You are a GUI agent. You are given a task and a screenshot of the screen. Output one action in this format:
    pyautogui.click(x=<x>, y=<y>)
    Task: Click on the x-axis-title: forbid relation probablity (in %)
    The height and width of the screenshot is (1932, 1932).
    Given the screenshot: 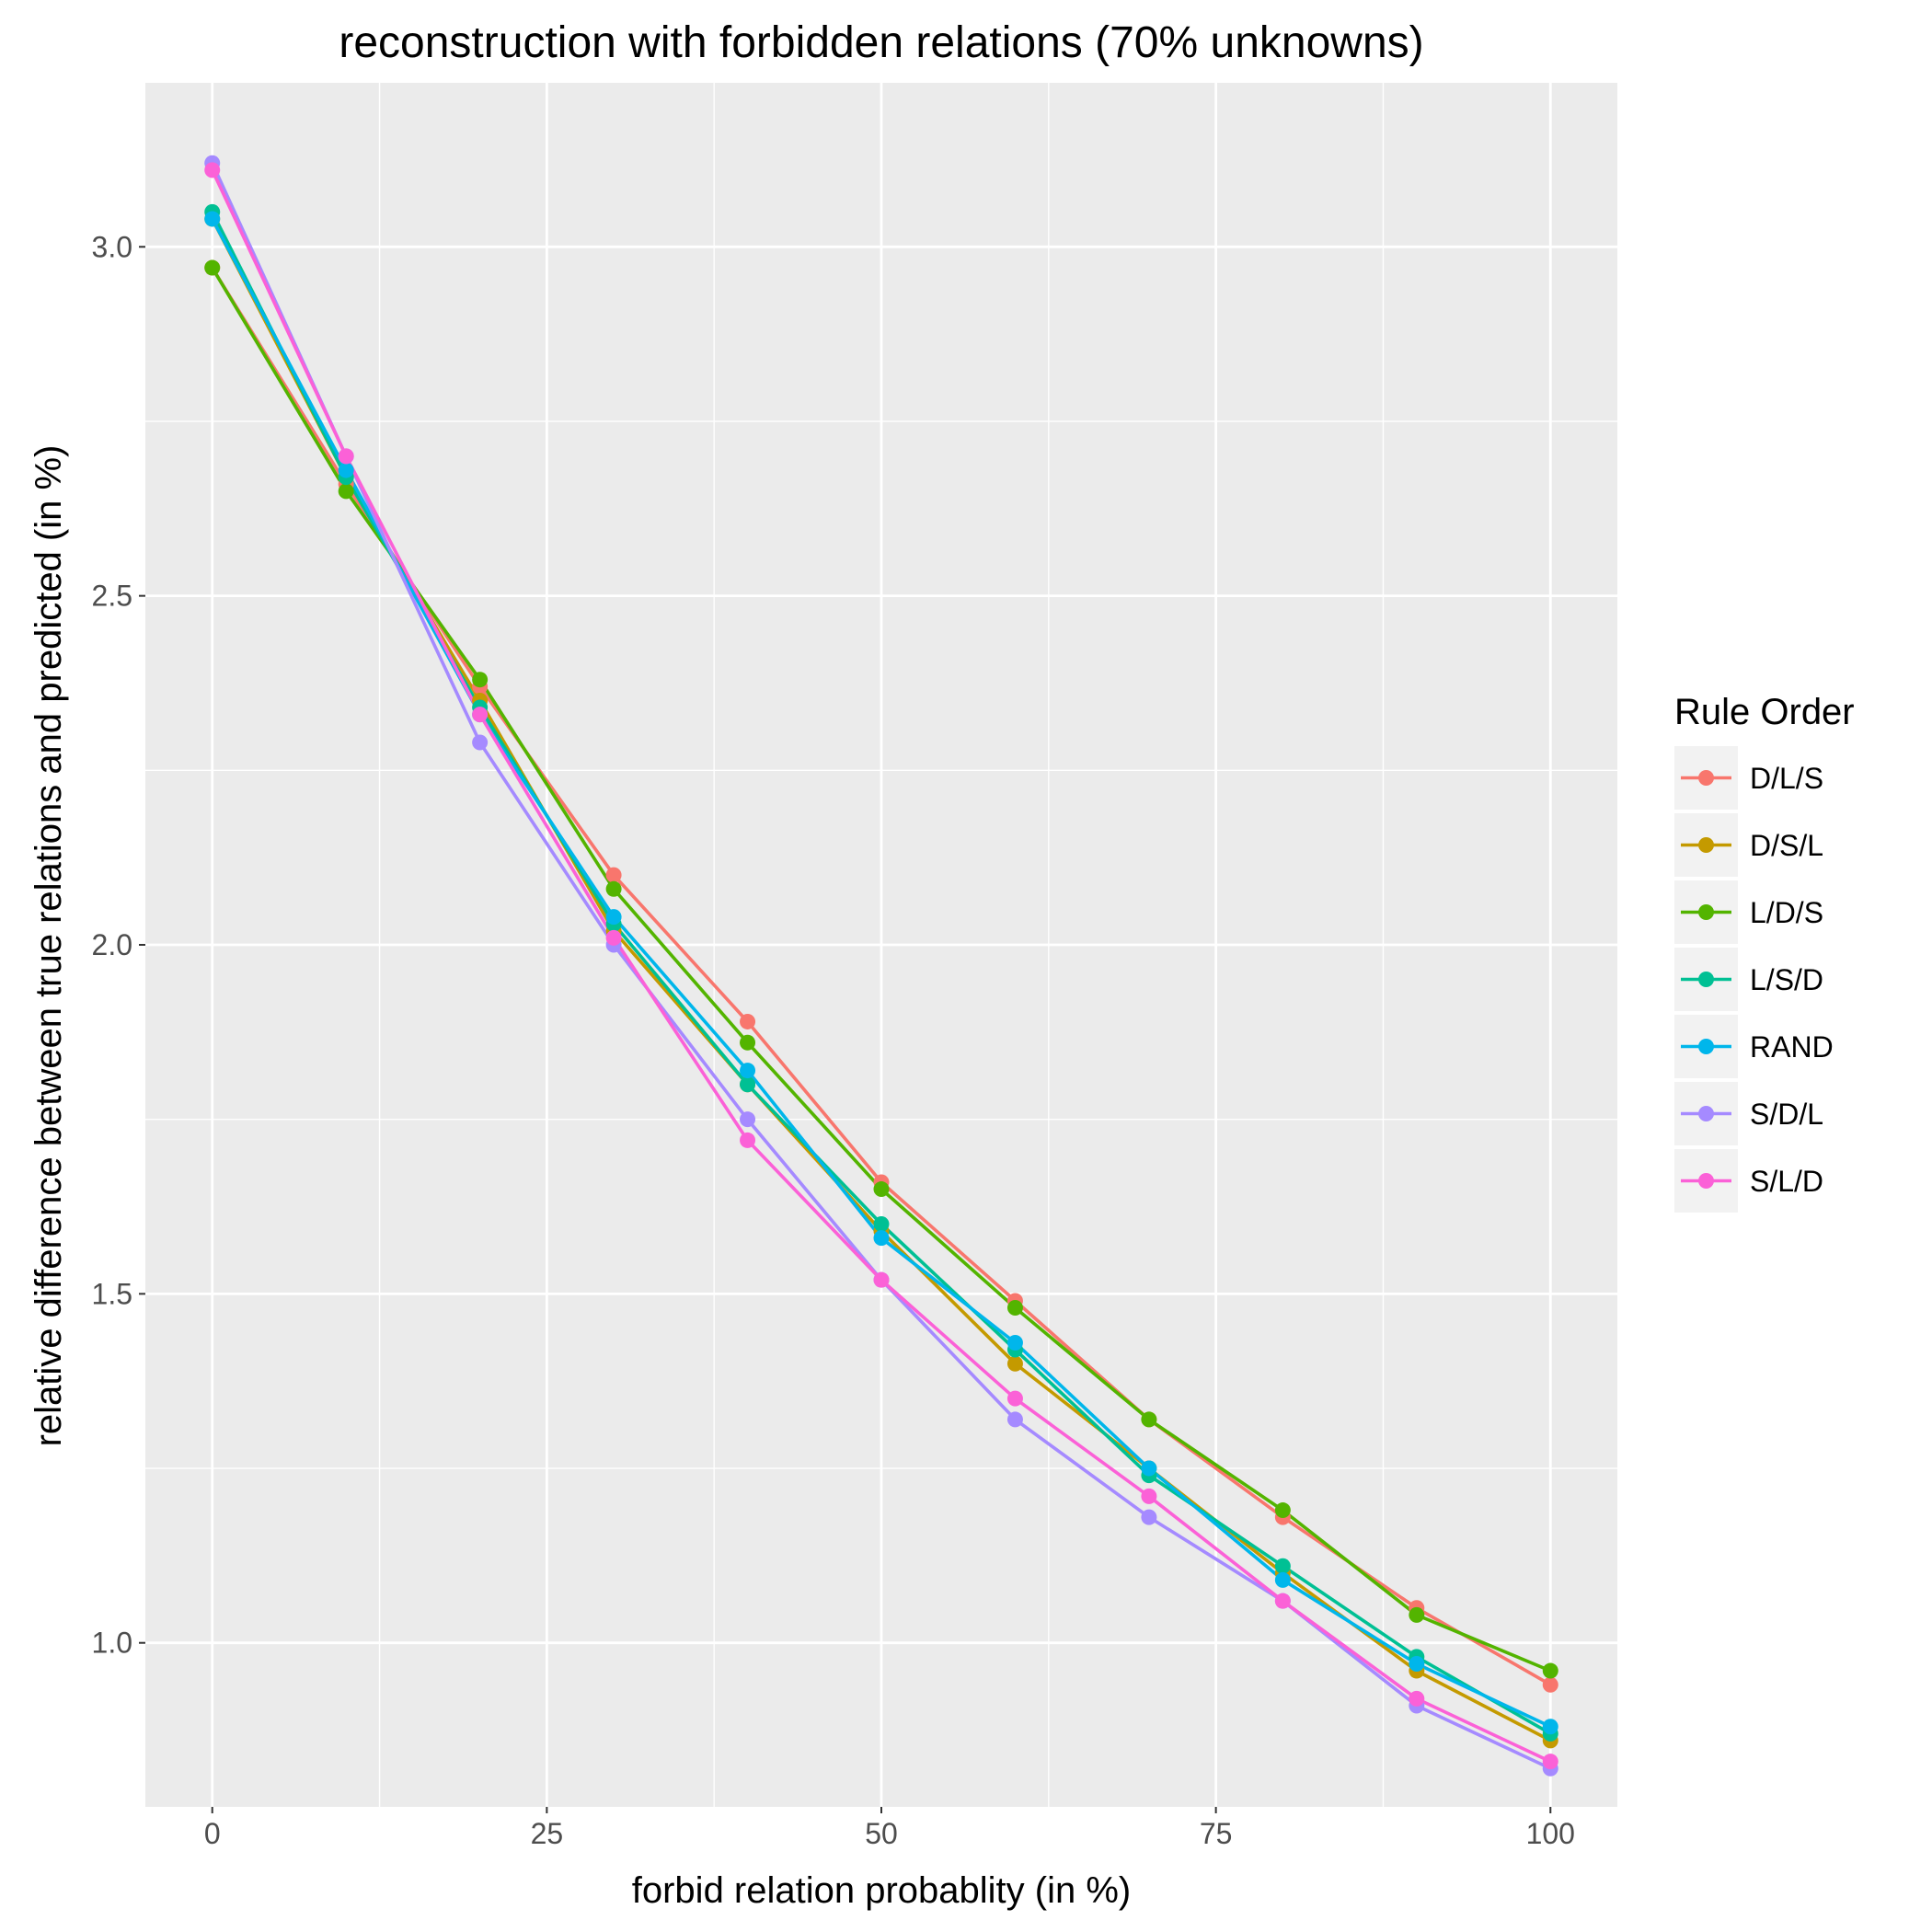 What is the action you would take?
    pyautogui.click(x=881, y=1890)
    